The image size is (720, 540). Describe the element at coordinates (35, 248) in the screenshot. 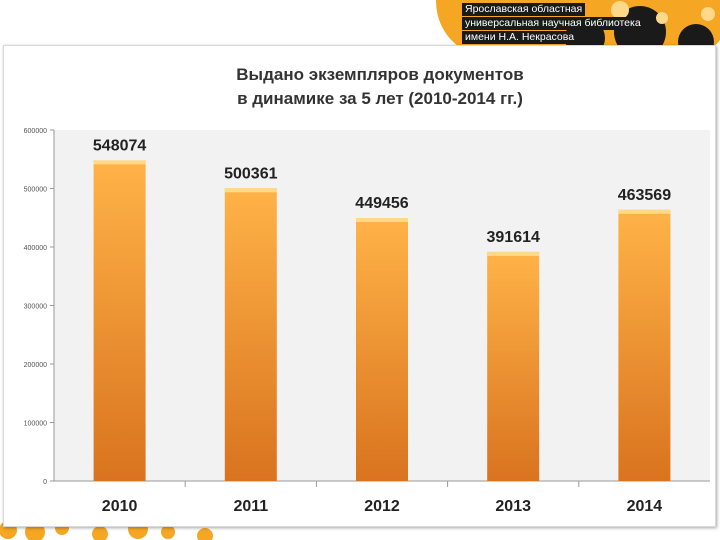

I see `y-tick-label: 400000` at that location.